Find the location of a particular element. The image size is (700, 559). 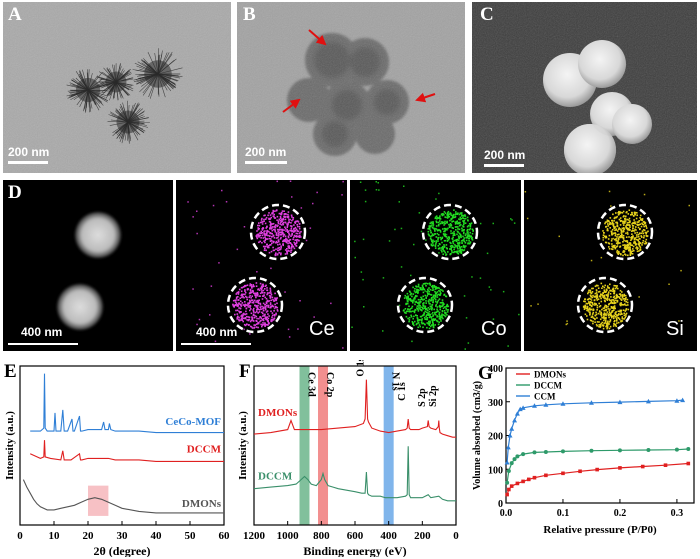

scale-bar-label-c: 200 nm is located at coordinates (505, 155).